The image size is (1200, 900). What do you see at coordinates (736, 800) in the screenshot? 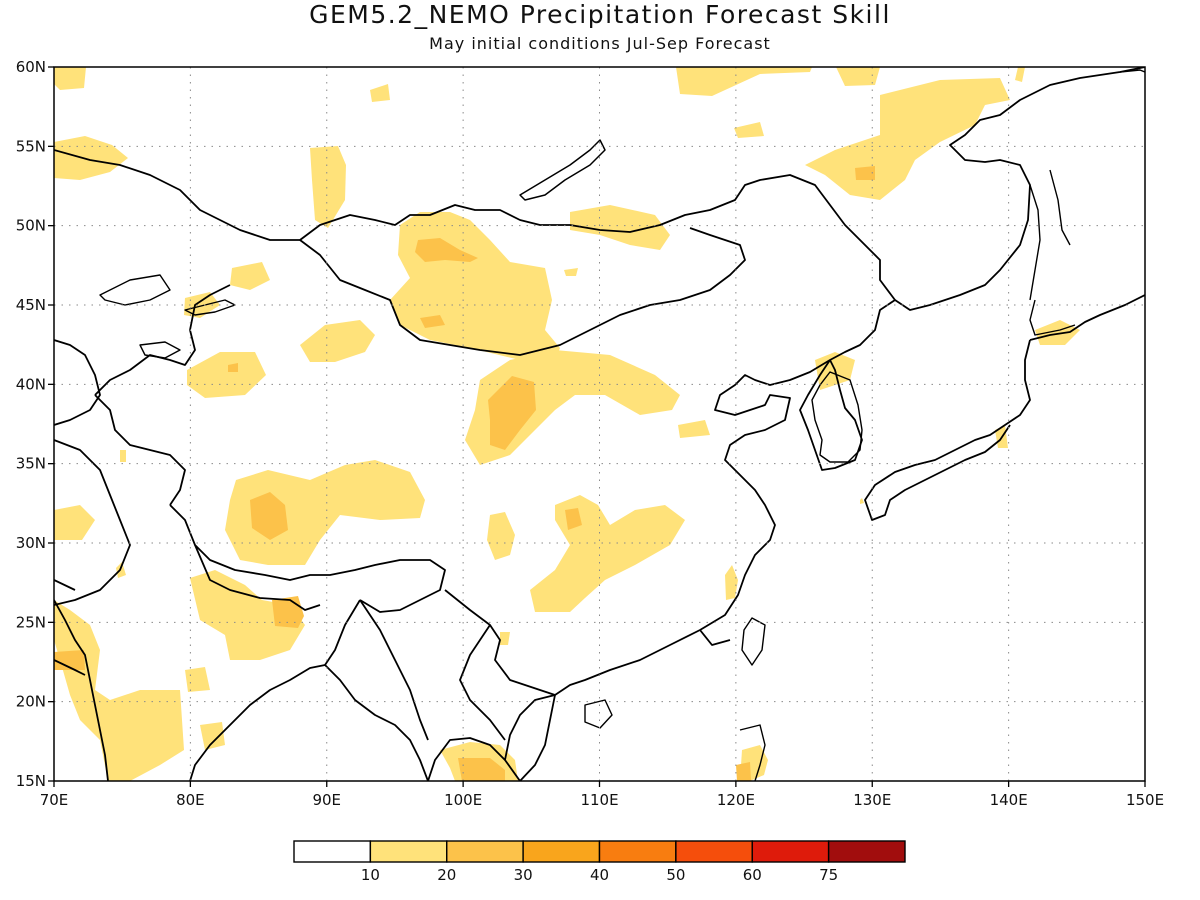
I see `lon-tick-label: 120E` at bounding box center [736, 800].